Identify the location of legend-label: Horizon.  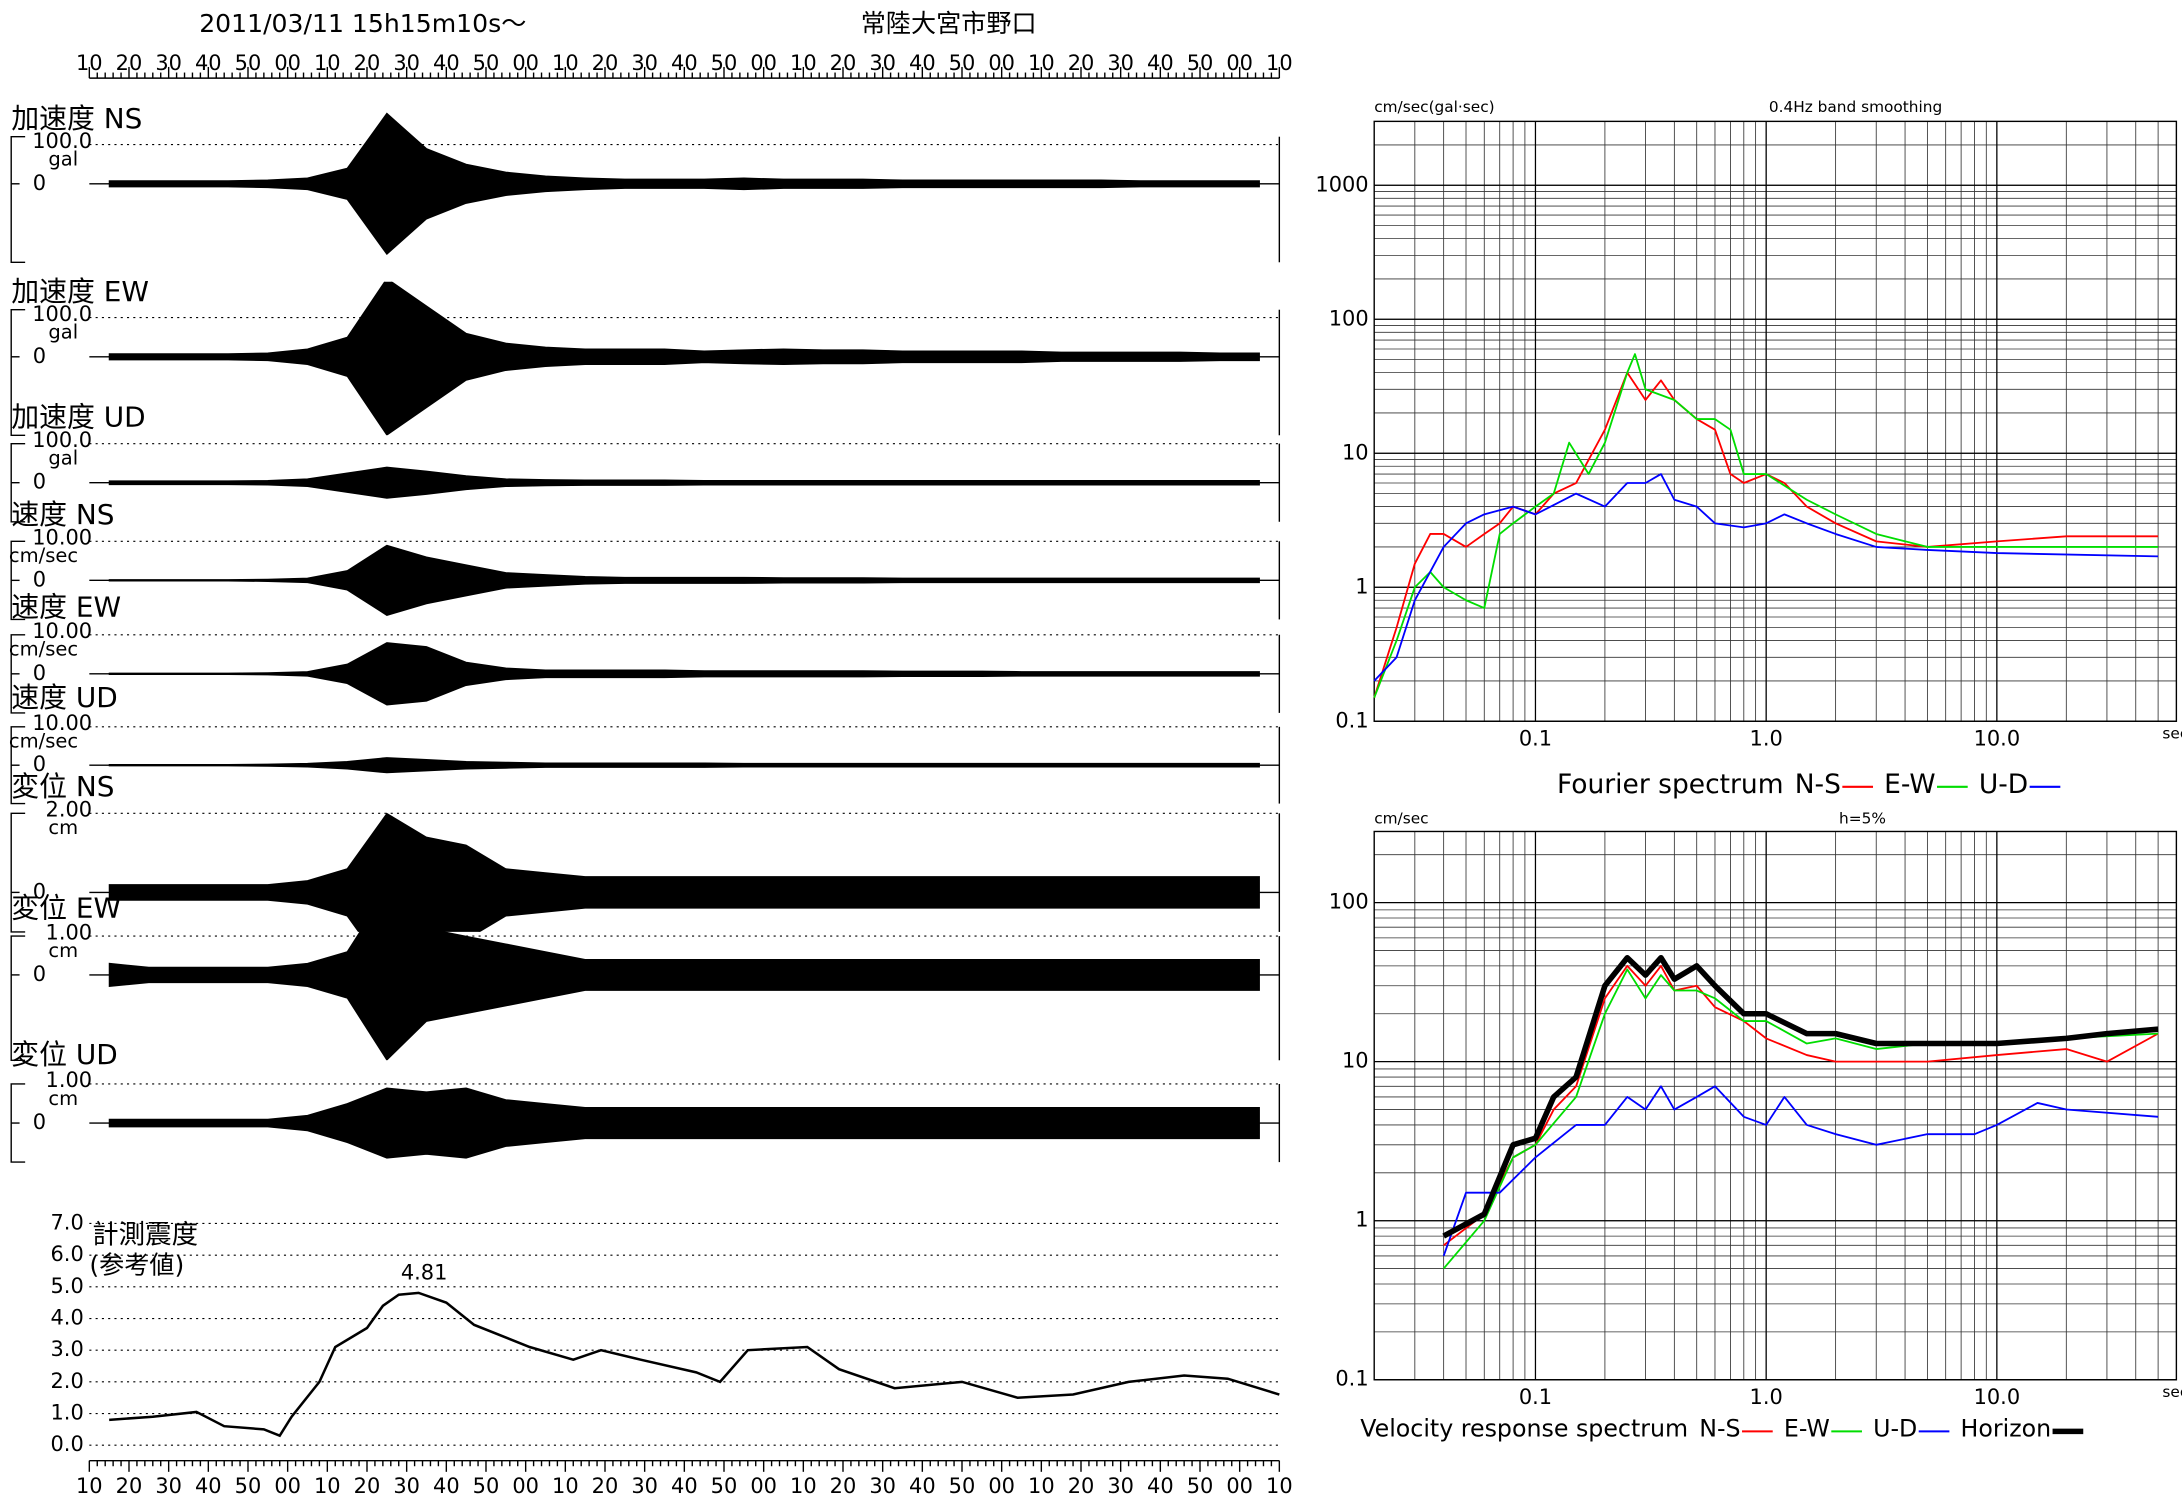
(2006, 1428).